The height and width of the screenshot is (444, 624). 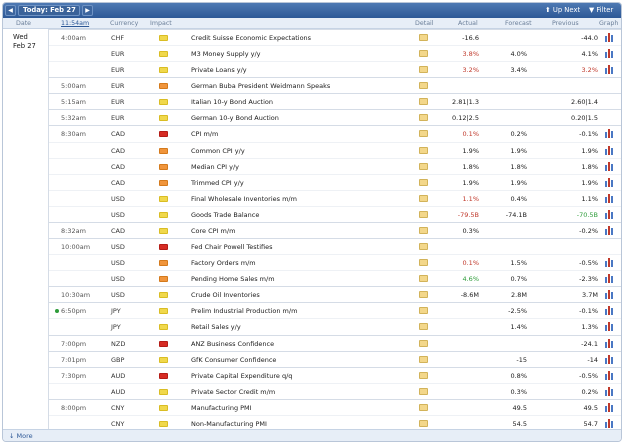 I want to click on event-row: USD Factory Orders m/m 0.1% 1.5% -0.5%, so click(x=335, y=262).